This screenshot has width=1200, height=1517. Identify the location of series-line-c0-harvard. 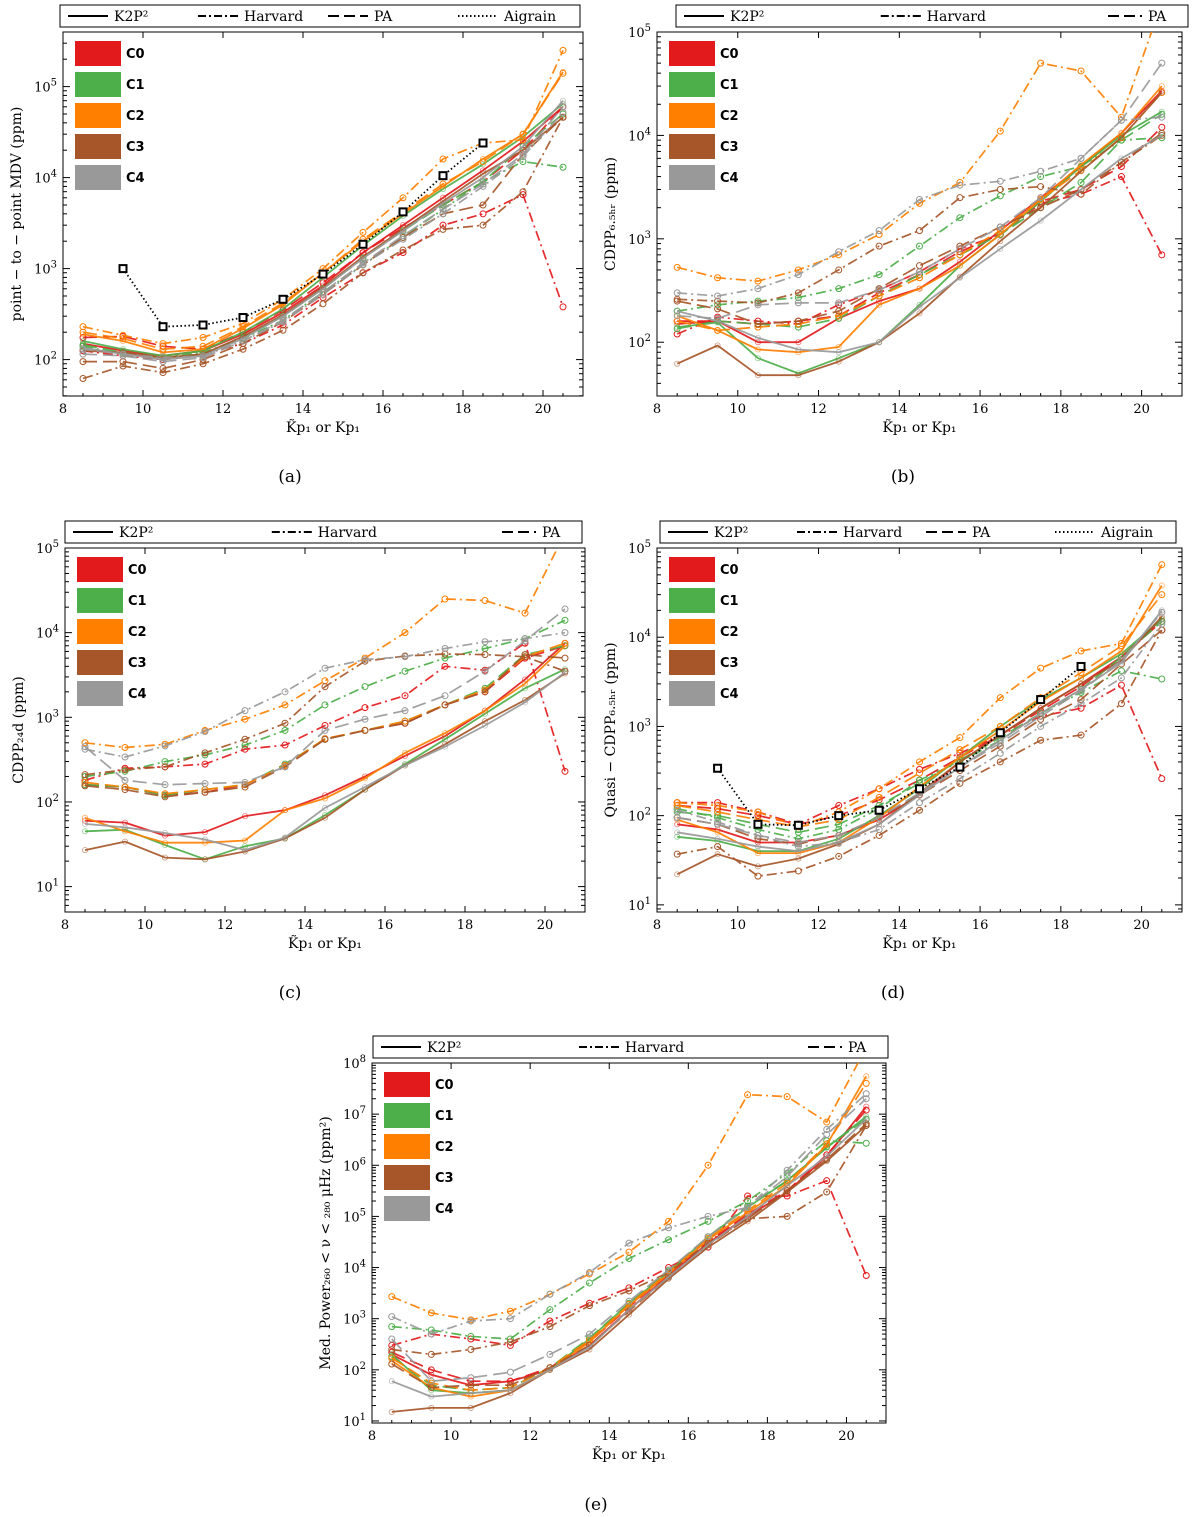
(629, 1263).